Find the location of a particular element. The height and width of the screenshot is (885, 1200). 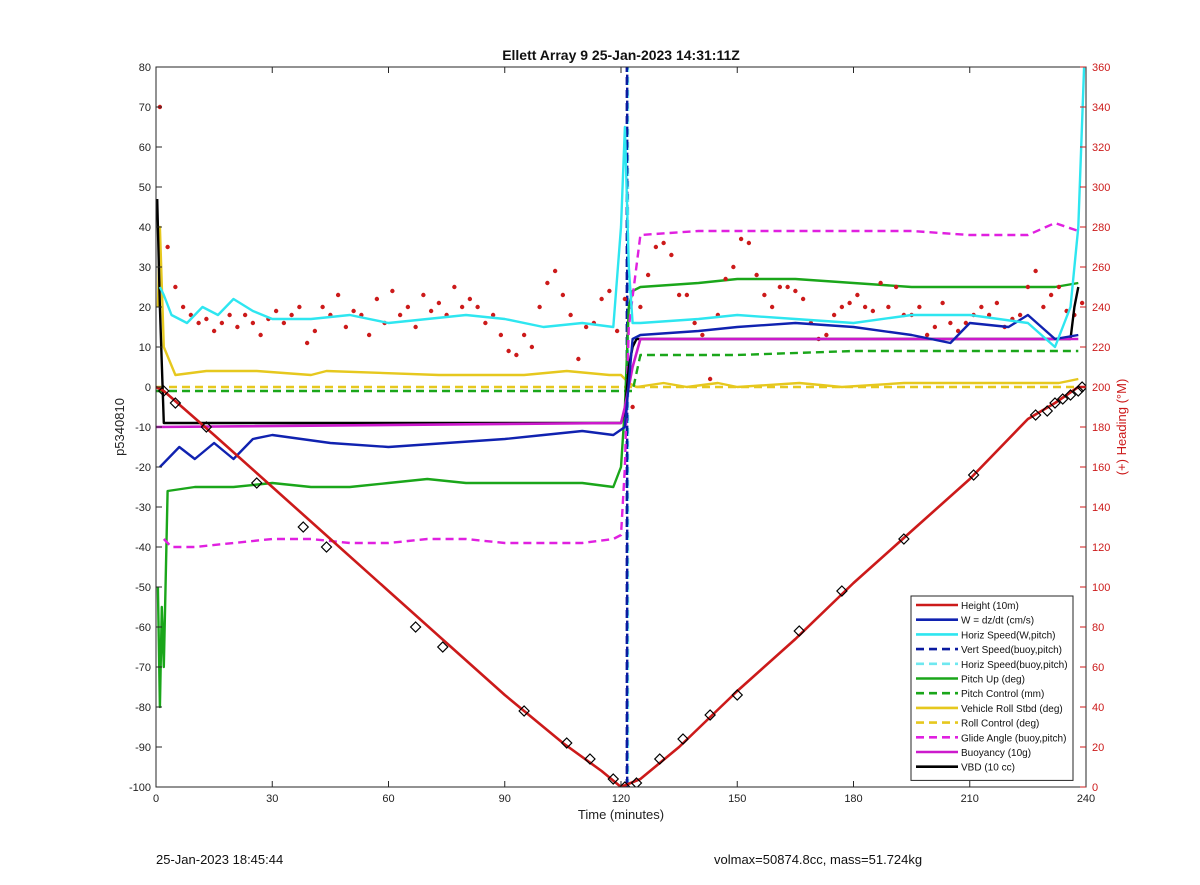

series-line-pitch-control-mm is located at coordinates (617, 371).